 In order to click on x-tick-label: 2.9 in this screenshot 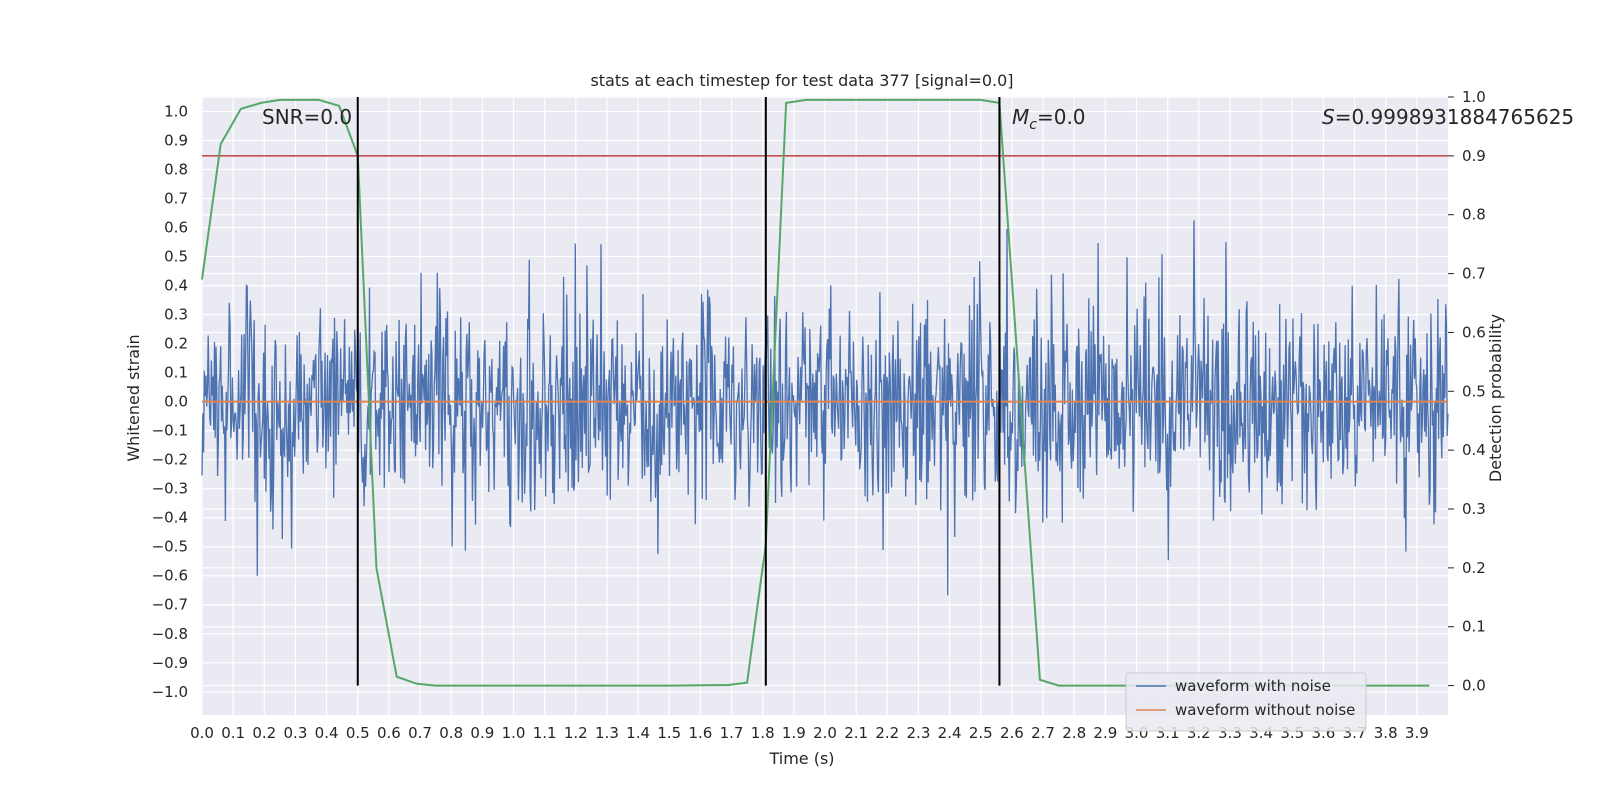, I will do `click(1105, 733)`.